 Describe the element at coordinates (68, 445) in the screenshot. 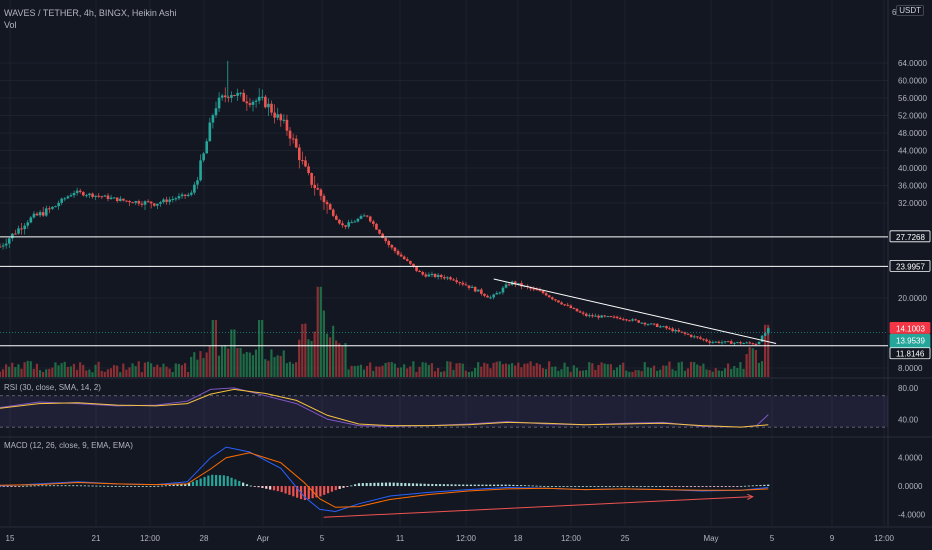

I see `macd-label: MACD (12, 26, close, 9, EMA, EMA)` at that location.